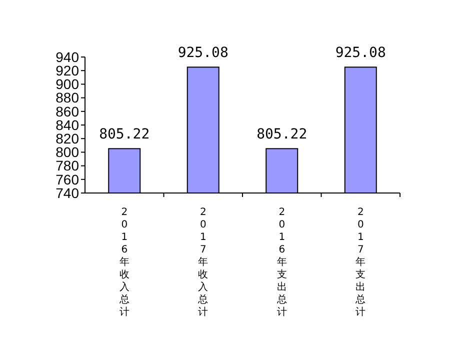  Describe the element at coordinates (68, 138) in the screenshot. I see `y-tick-label: 820` at that location.